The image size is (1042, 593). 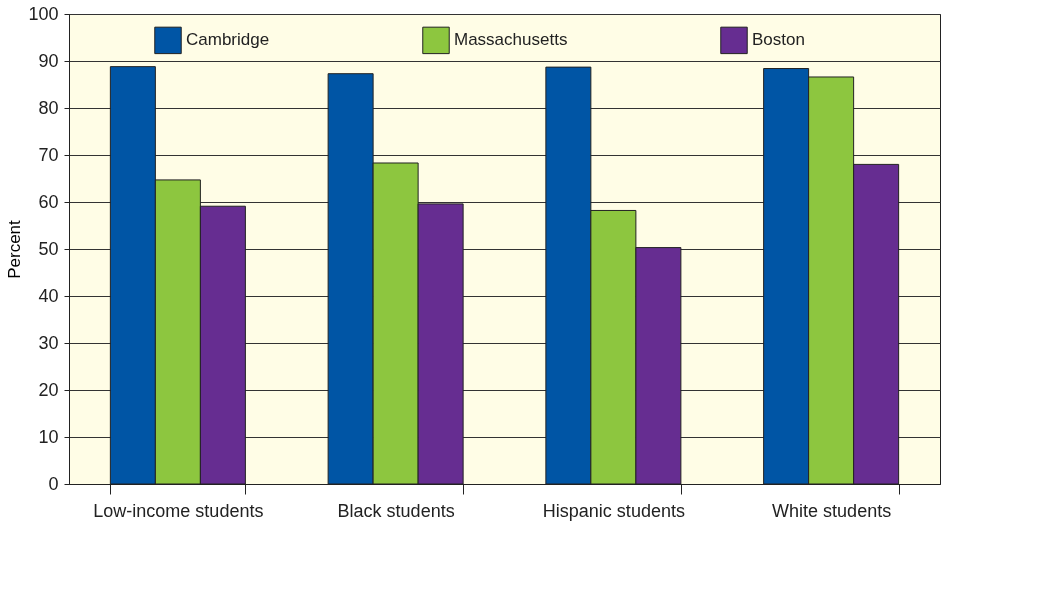 I want to click on y-tick-label: 80, so click(x=48, y=107).